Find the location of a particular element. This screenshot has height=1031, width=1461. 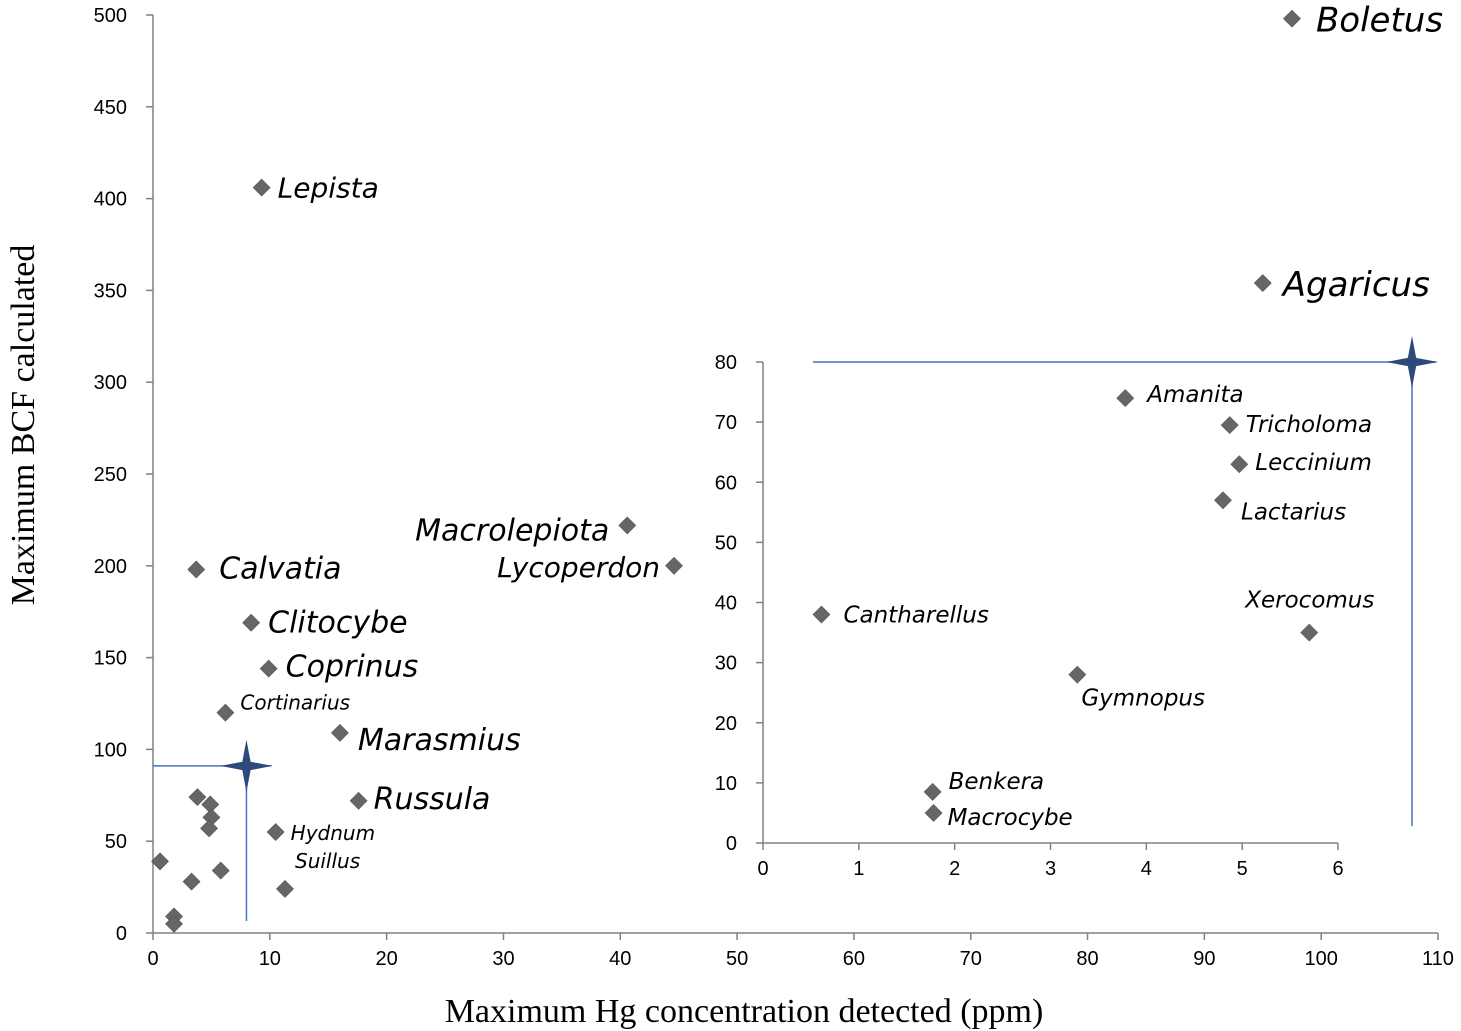

inset-x-tick-label: 2 is located at coordinates (954, 869).